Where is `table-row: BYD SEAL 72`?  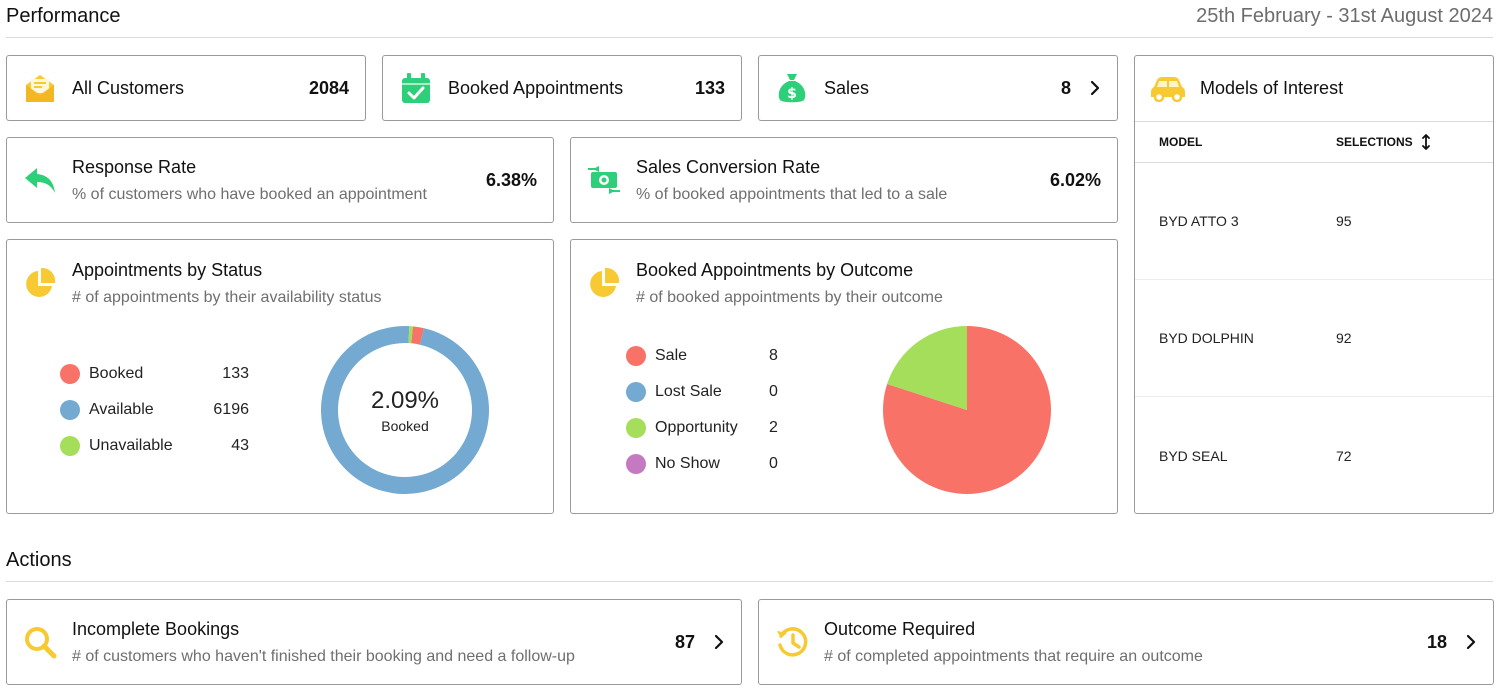
table-row: BYD SEAL 72 is located at coordinates (1314, 455).